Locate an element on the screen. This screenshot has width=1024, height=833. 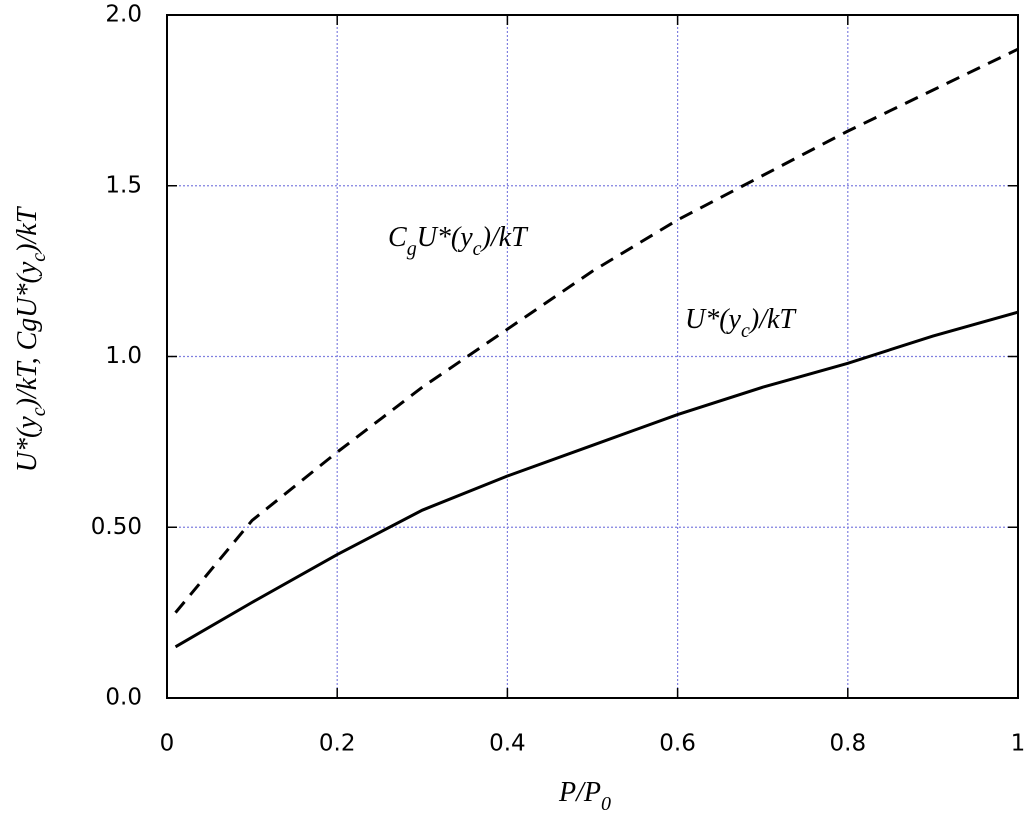
x-tick-label: 0.2 is located at coordinates (337, 744).